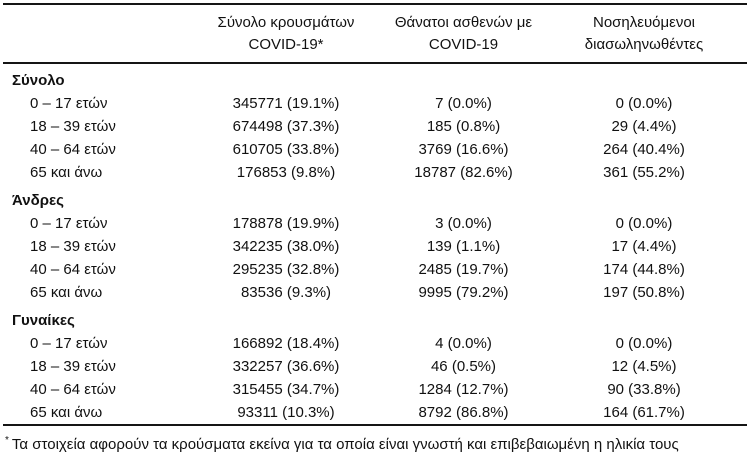 This screenshot has height=471, width=750. I want to click on cases-cell: 83536 (9.3%), so click(286, 292).